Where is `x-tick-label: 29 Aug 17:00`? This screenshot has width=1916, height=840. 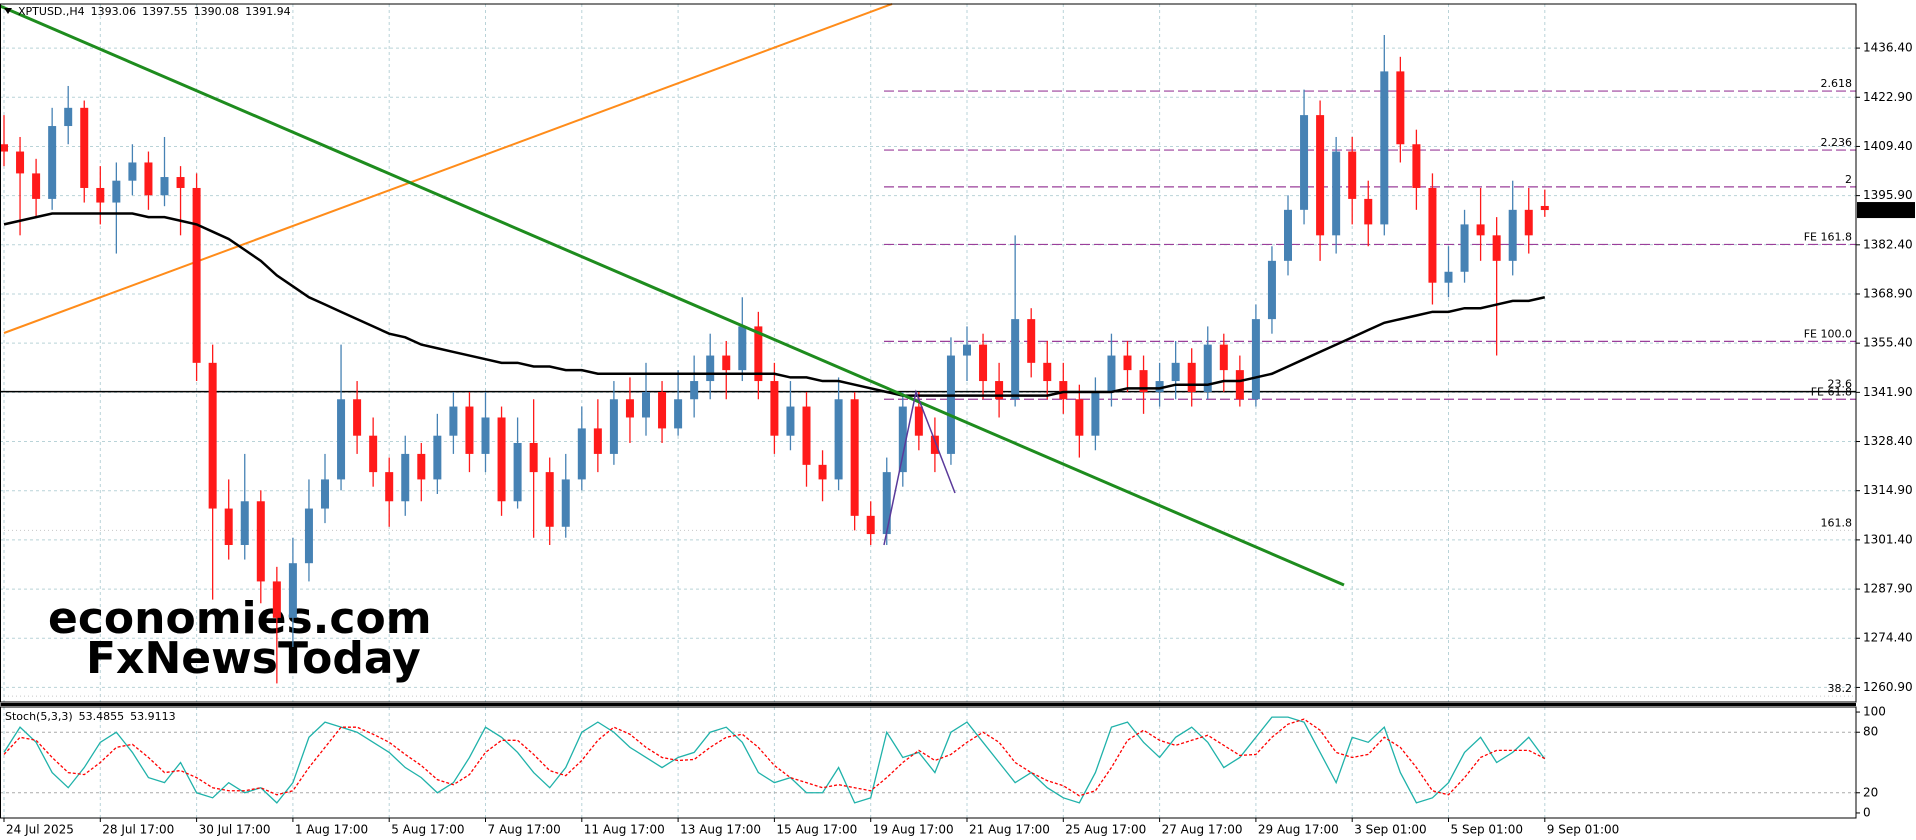
x-tick-label: 29 Aug 17:00 is located at coordinates (1298, 830).